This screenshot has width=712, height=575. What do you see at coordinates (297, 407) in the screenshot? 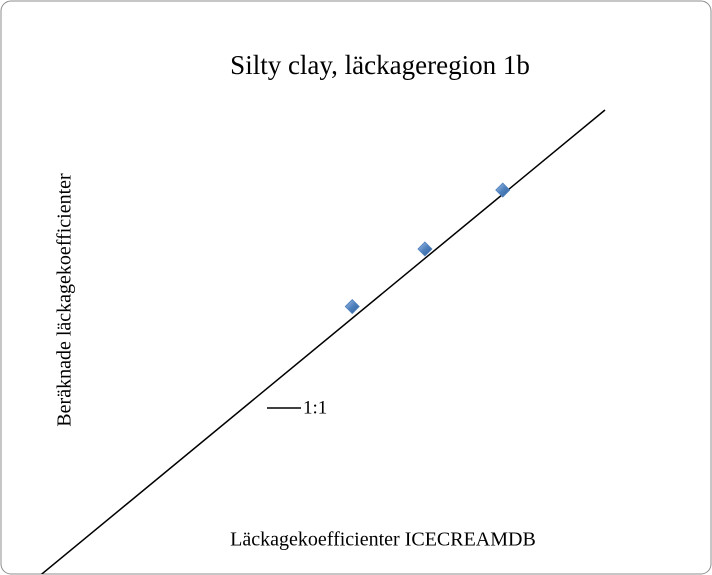
I see `legend: 1:1` at bounding box center [297, 407].